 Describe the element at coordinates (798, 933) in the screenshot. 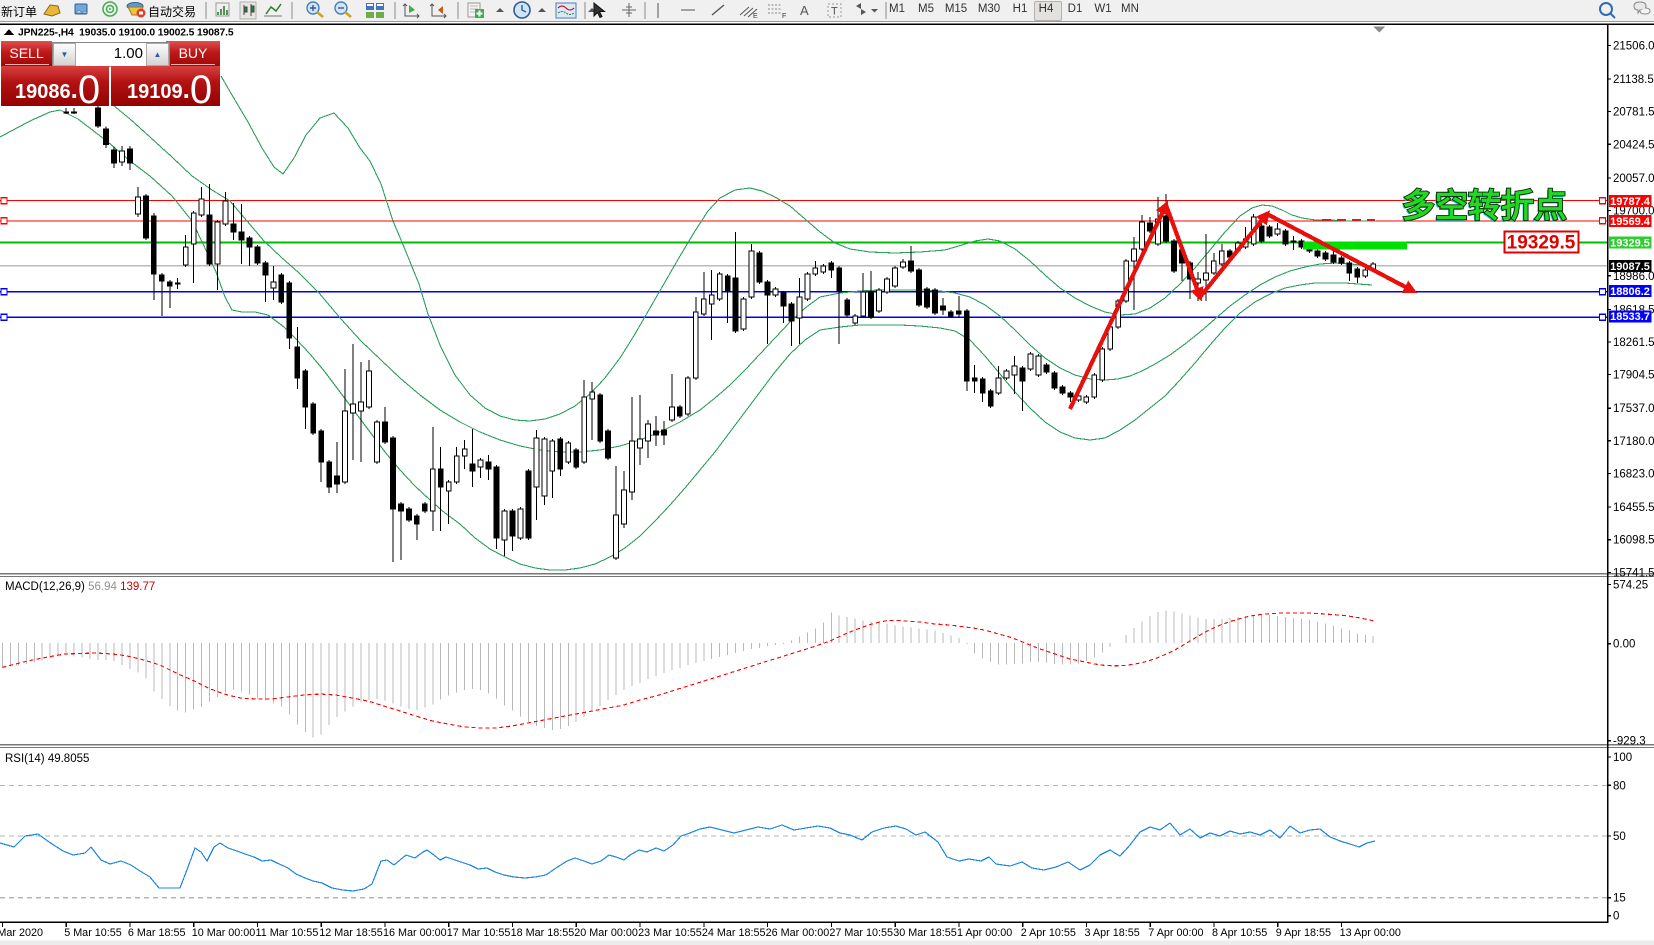

I see `svg-text: 26 Mar 00:00` at that location.